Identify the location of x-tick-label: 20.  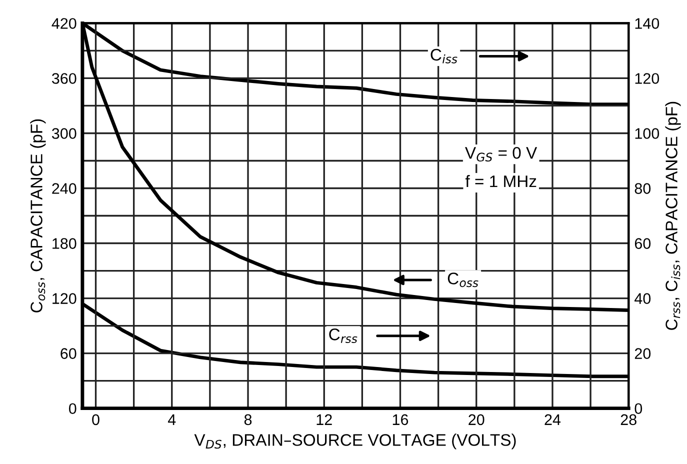
(476, 420).